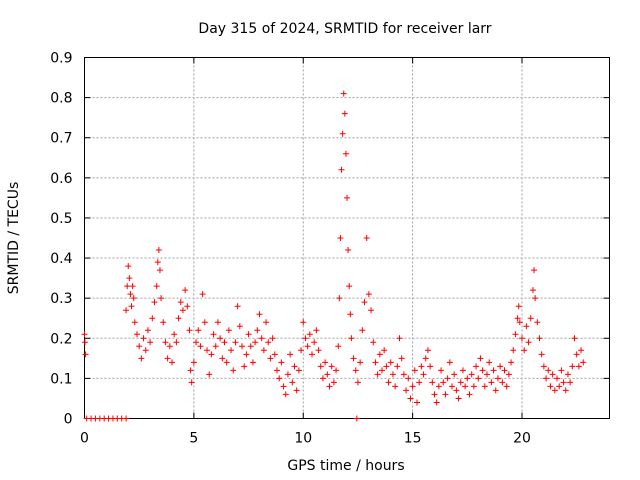 The width and height of the screenshot is (640, 480). I want to click on y-tick-label: 0.5, so click(61, 219).